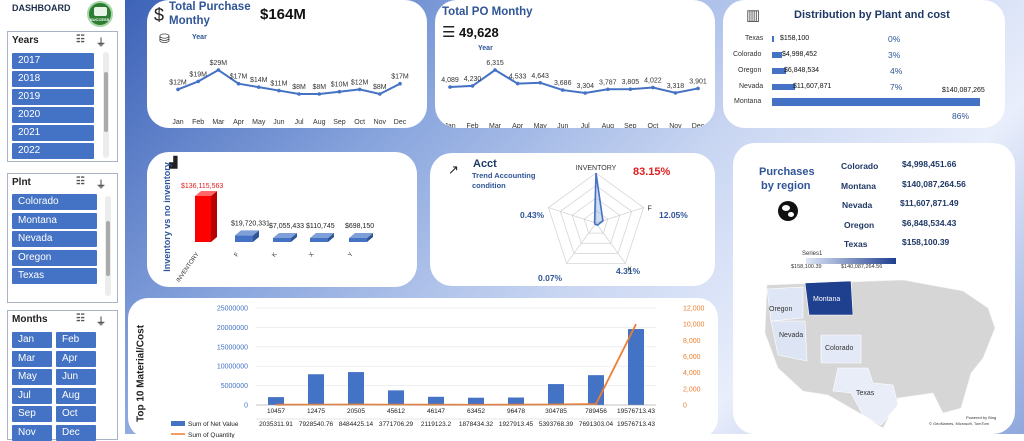 The height and width of the screenshot is (441, 1024). I want to click on month-option: Aug, so click(76, 395).